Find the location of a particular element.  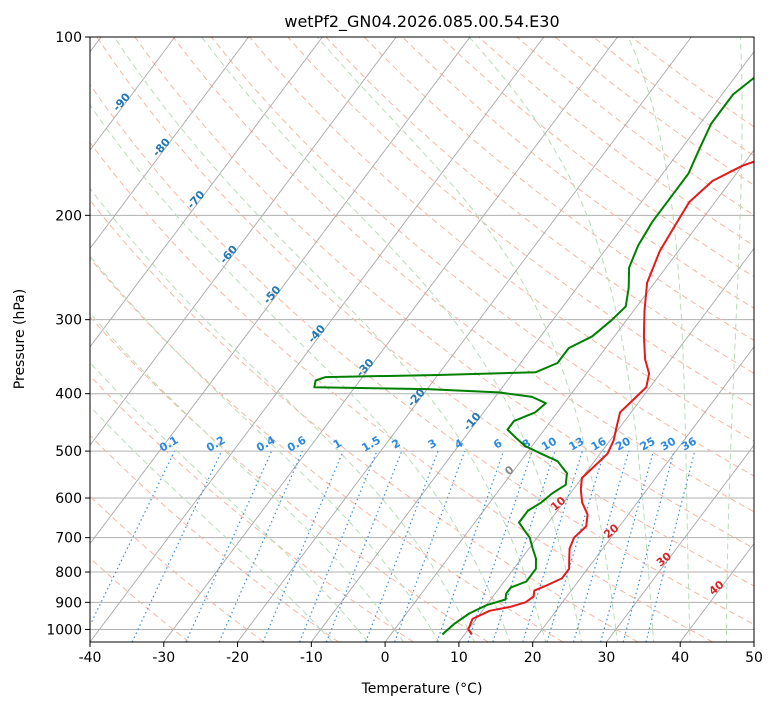

mixing-ratio-label: 2 is located at coordinates (395, 444).